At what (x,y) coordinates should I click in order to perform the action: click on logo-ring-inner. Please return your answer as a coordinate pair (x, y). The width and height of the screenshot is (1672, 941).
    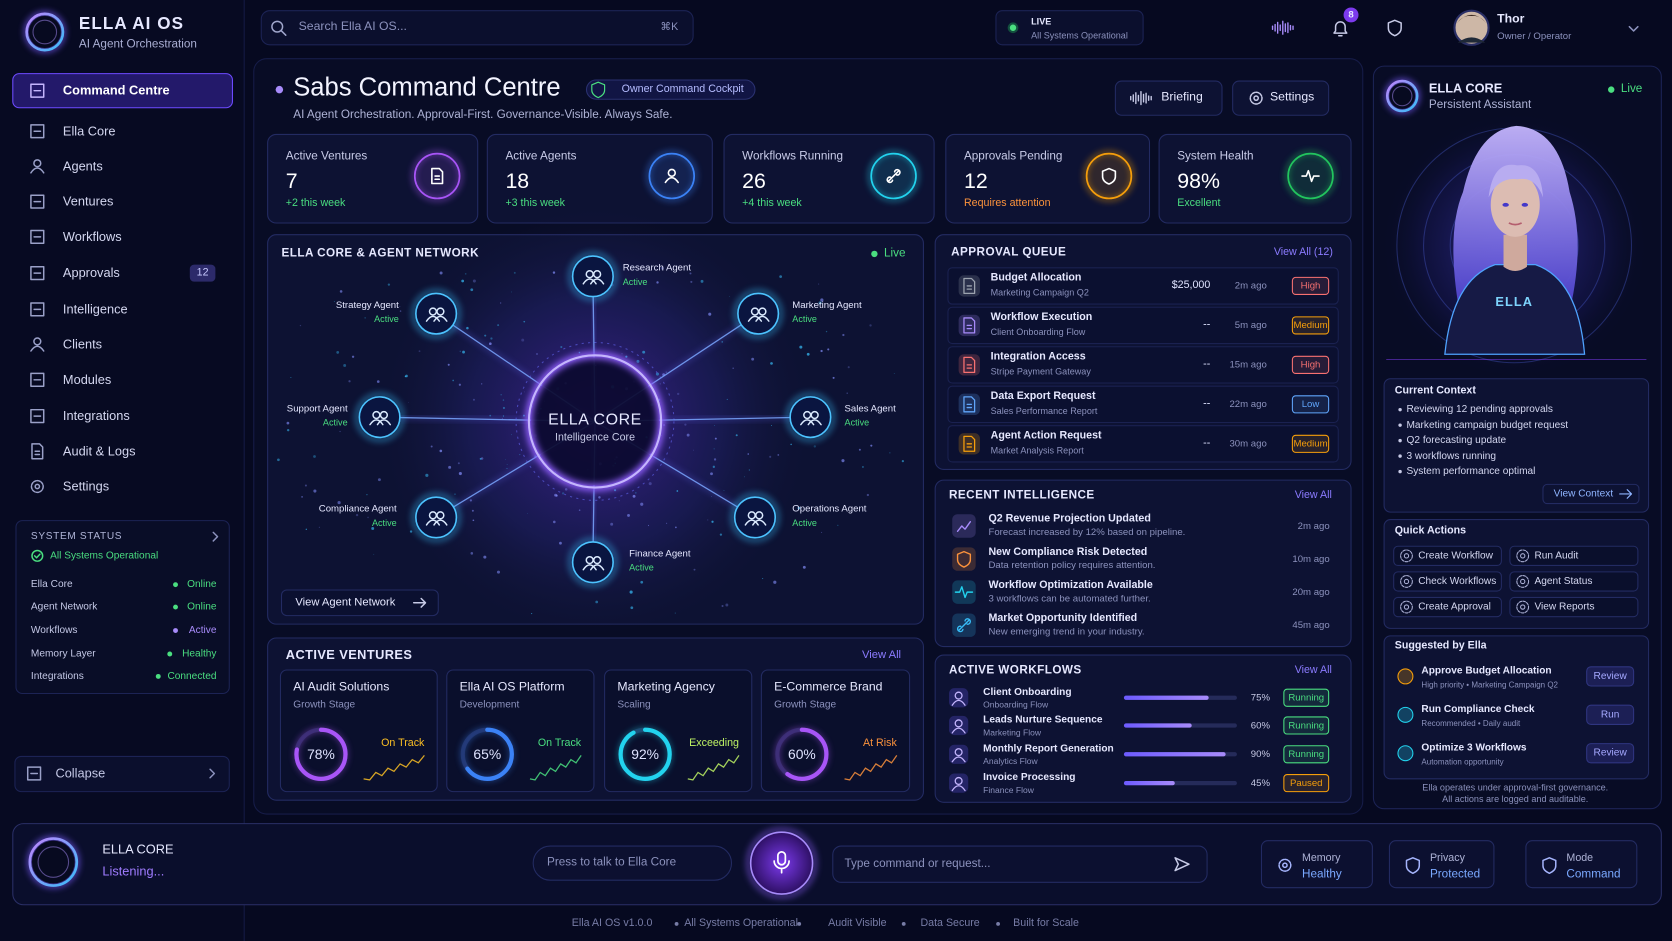
    Looking at the image, I should click on (45, 32).